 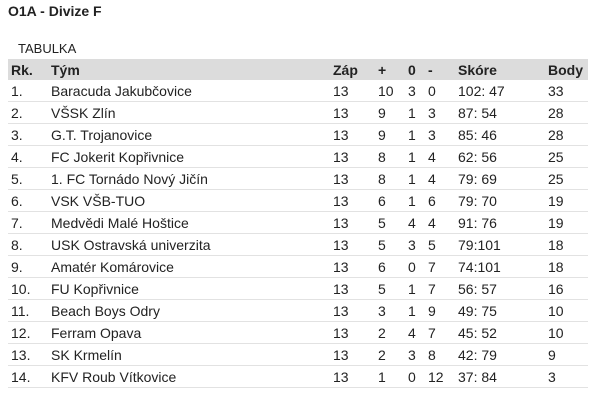 I want to click on section-title: TABULKA, so click(x=47, y=48).